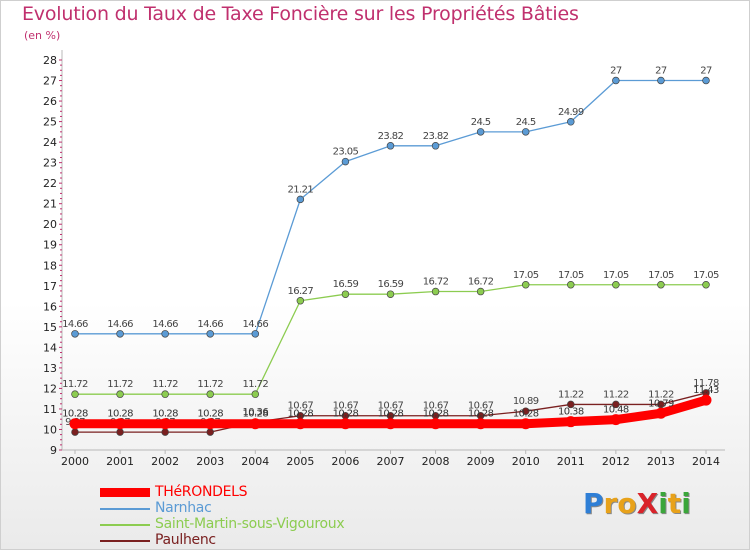  What do you see at coordinates (50, 286) in the screenshot?
I see `y-tick-label: 17` at bounding box center [50, 286].